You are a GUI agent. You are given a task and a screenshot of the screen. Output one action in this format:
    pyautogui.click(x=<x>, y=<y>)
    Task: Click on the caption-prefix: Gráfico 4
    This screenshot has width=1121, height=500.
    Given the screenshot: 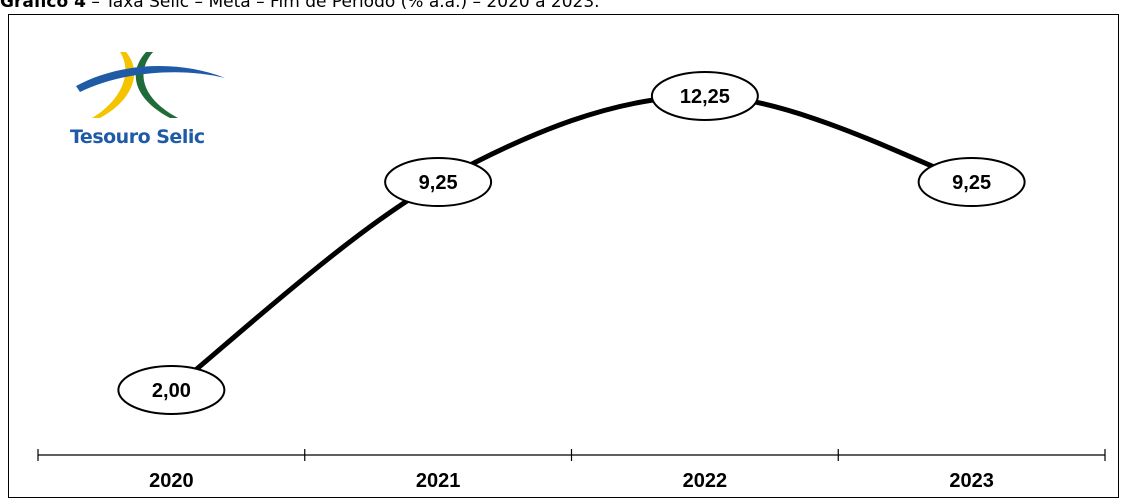 What is the action you would take?
    pyautogui.click(x=43, y=6)
    